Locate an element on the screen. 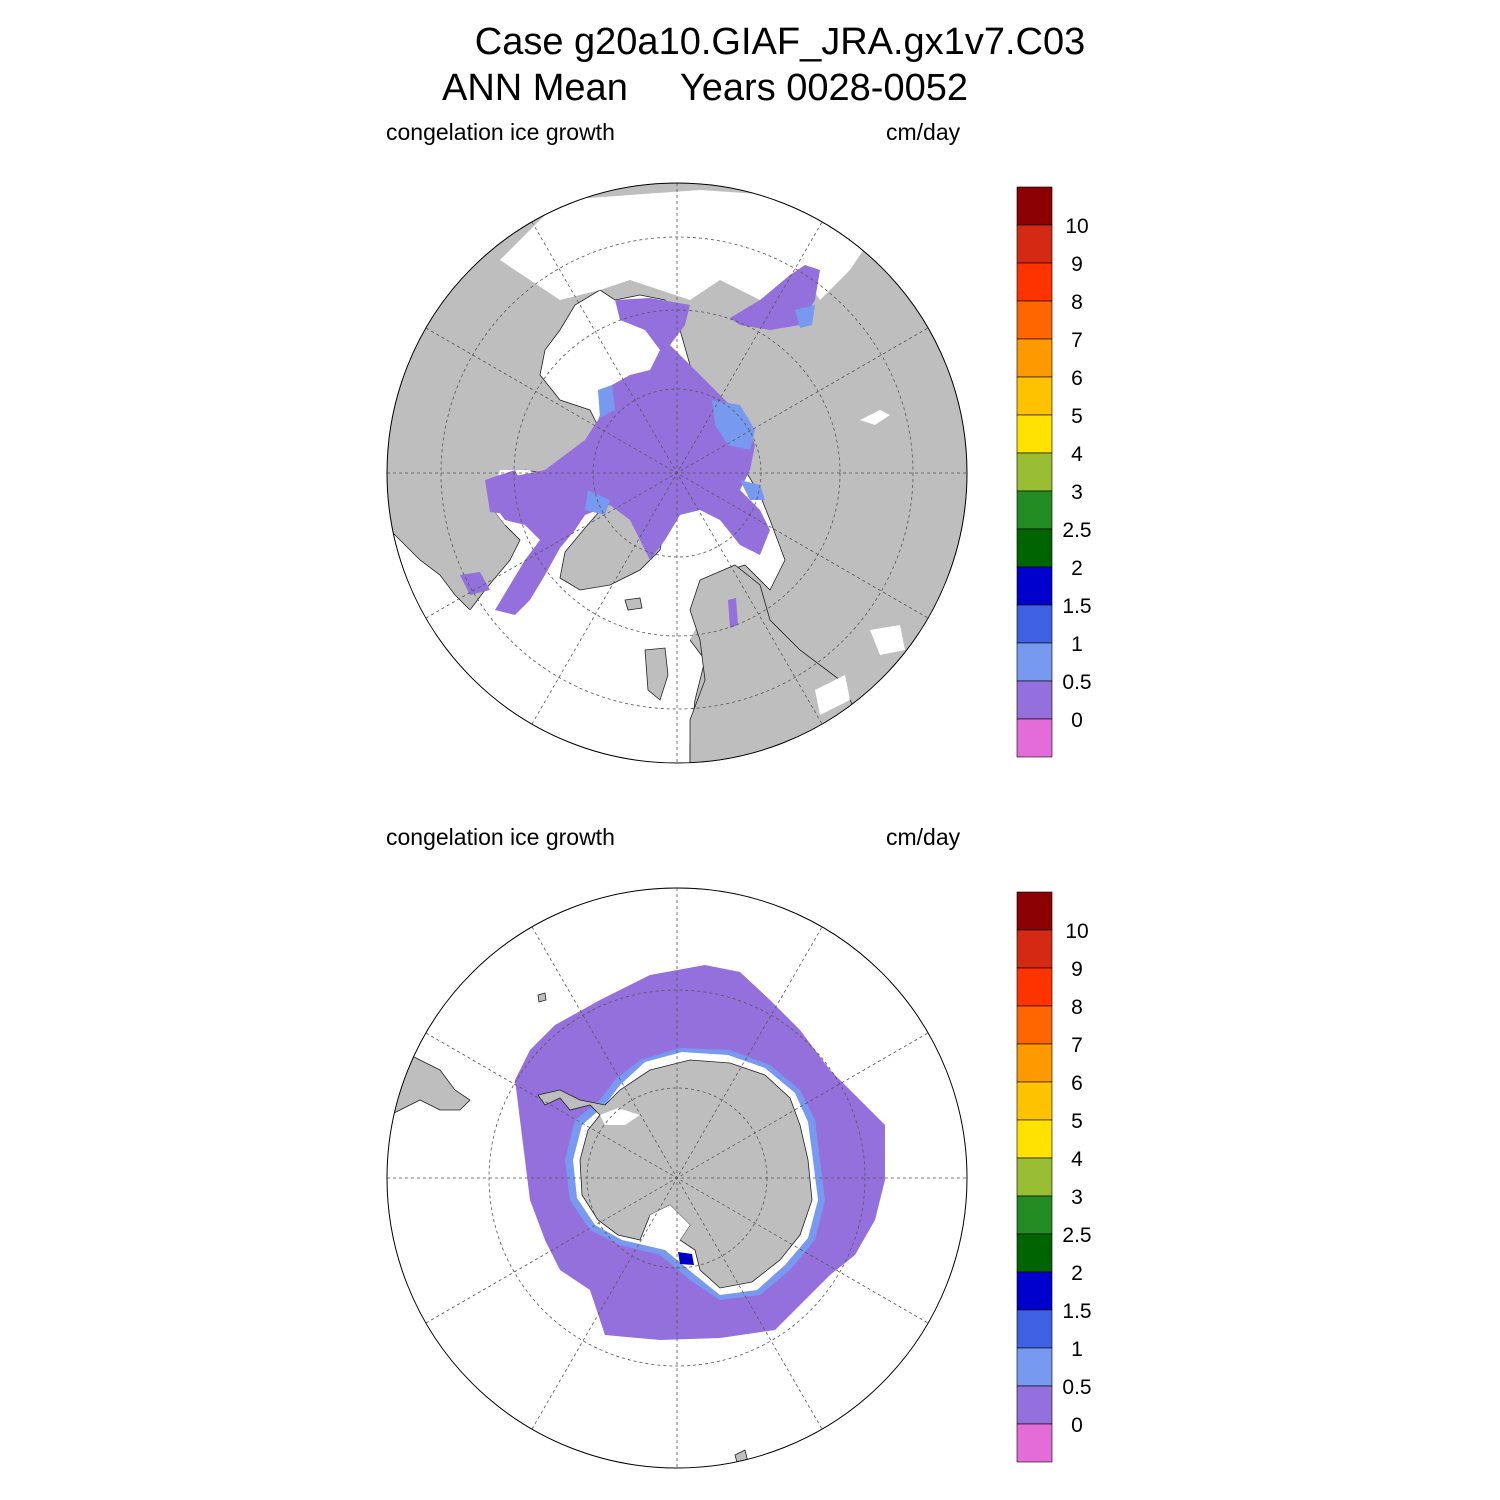 This screenshot has height=1500, width=1500. ross-ice-shelf-gap is located at coordinates (667, 1227).